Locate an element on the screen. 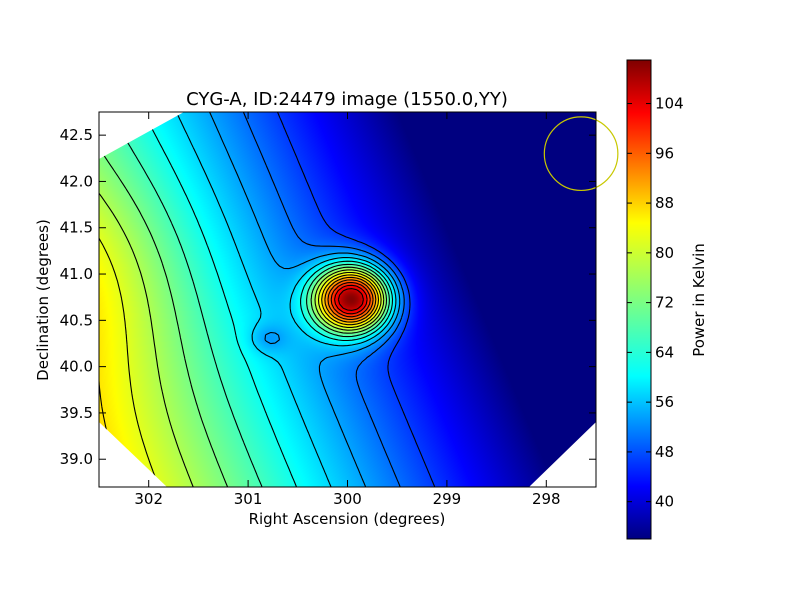 The image size is (800, 600). colorbar-tick-label: 88 is located at coordinates (664, 203).